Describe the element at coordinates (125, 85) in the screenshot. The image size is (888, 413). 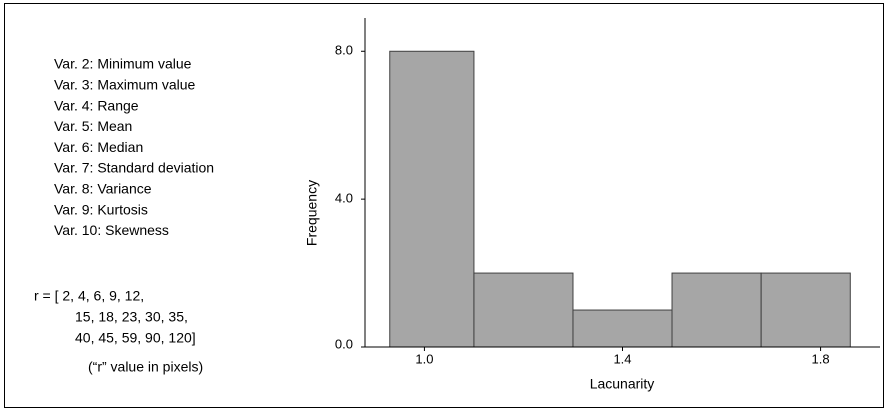
I see `variable-item: Var. 3: Maximum value` at that location.